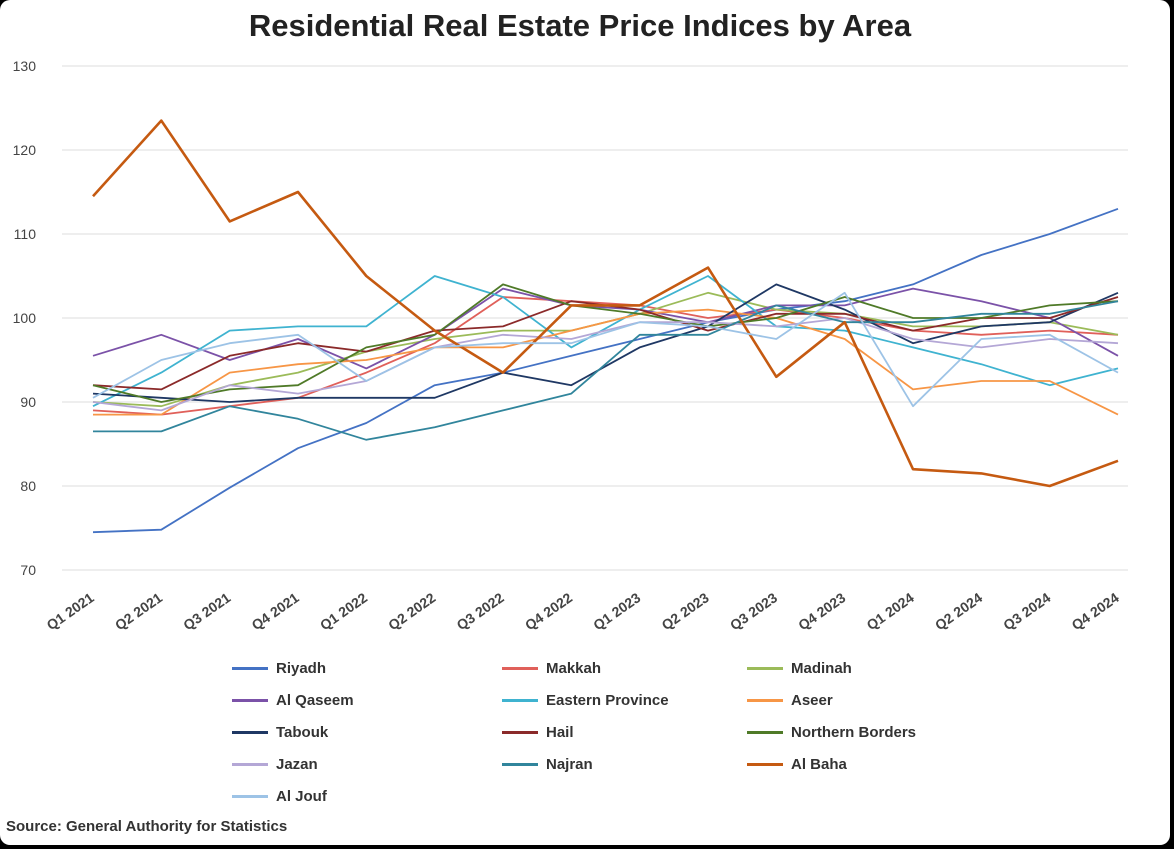  What do you see at coordinates (297, 764) in the screenshot?
I see `legend-label: Jazan` at bounding box center [297, 764].